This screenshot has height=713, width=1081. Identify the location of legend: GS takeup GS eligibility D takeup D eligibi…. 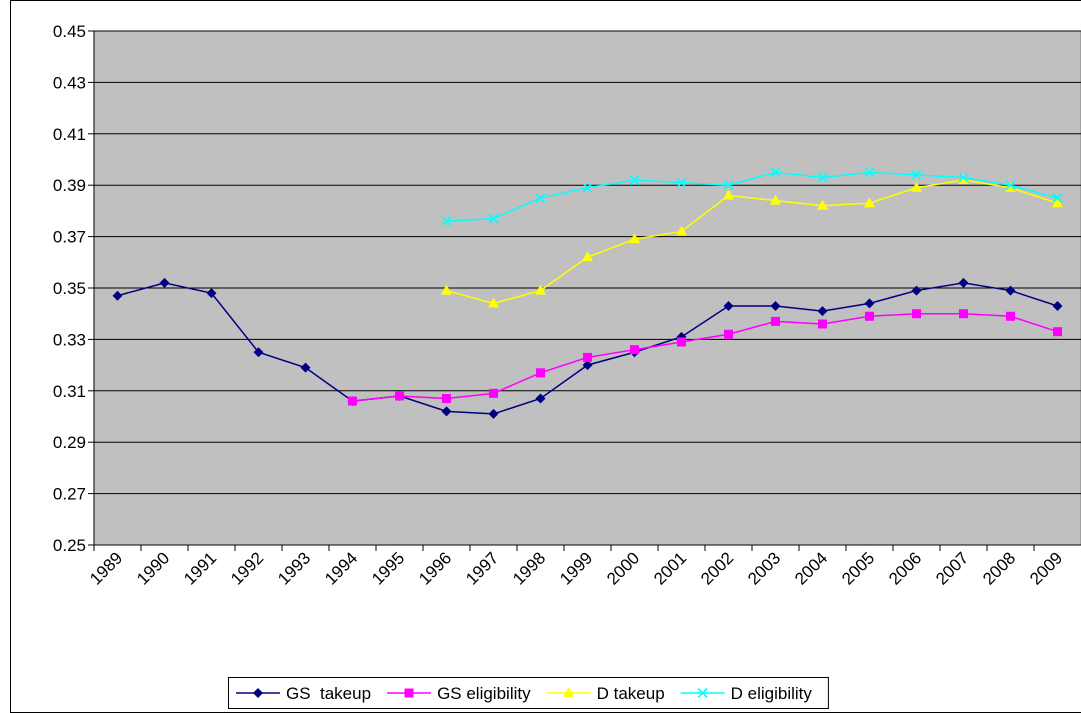
(528, 693).